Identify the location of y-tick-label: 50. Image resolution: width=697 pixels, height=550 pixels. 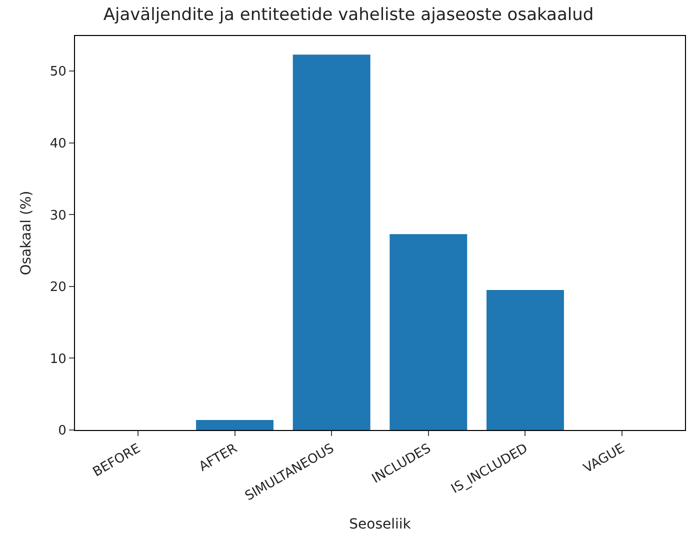
(58, 72).